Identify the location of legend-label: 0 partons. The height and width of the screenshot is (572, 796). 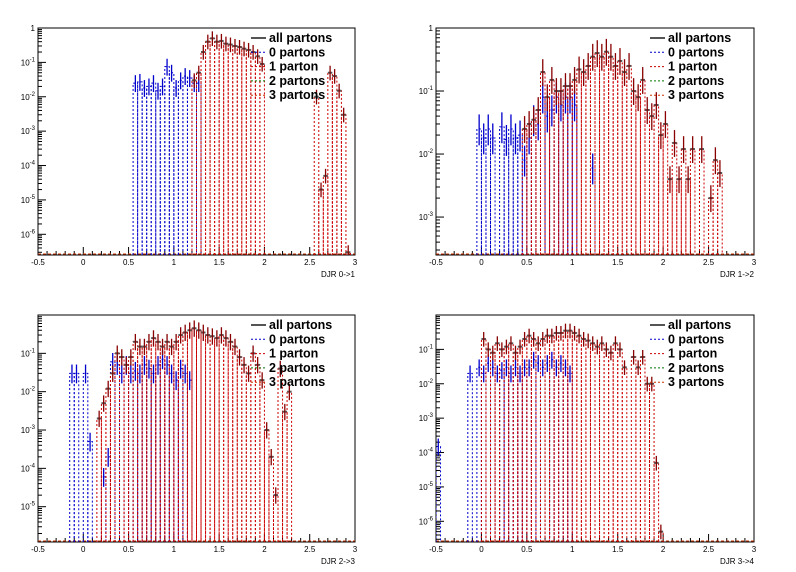
(297, 52).